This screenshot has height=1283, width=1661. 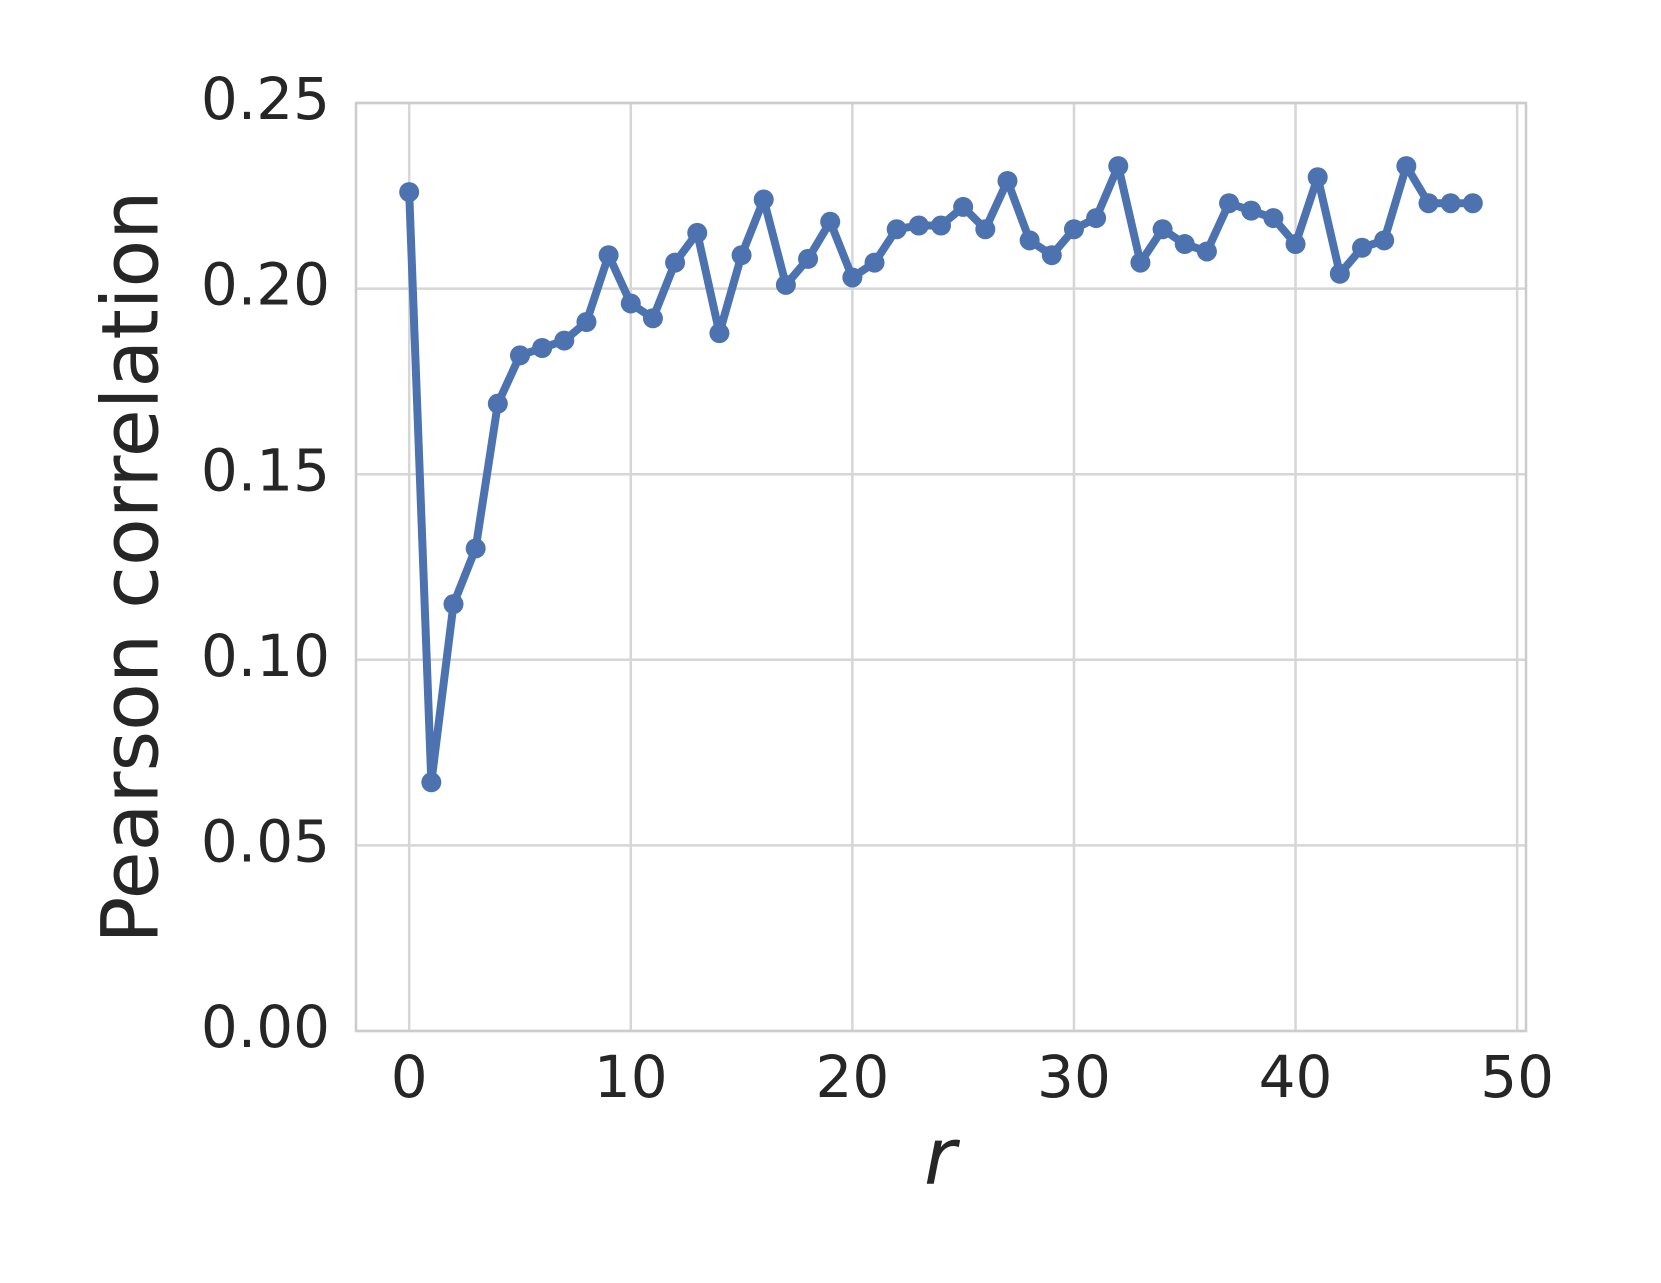 I want to click on y-tick-label: 0.10, so click(x=265, y=656).